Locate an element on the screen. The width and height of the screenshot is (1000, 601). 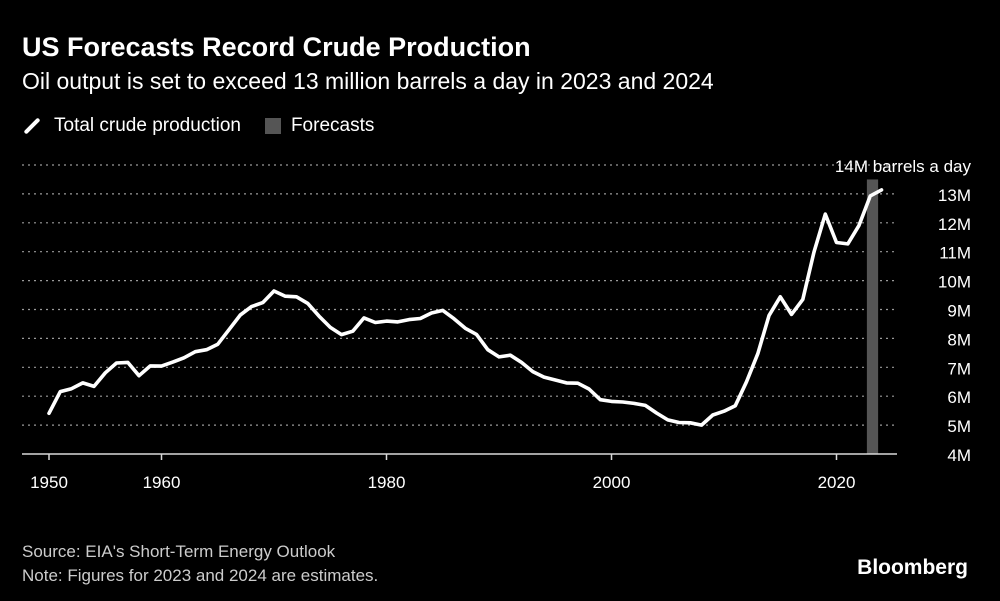
axes is located at coordinates (459, 456).